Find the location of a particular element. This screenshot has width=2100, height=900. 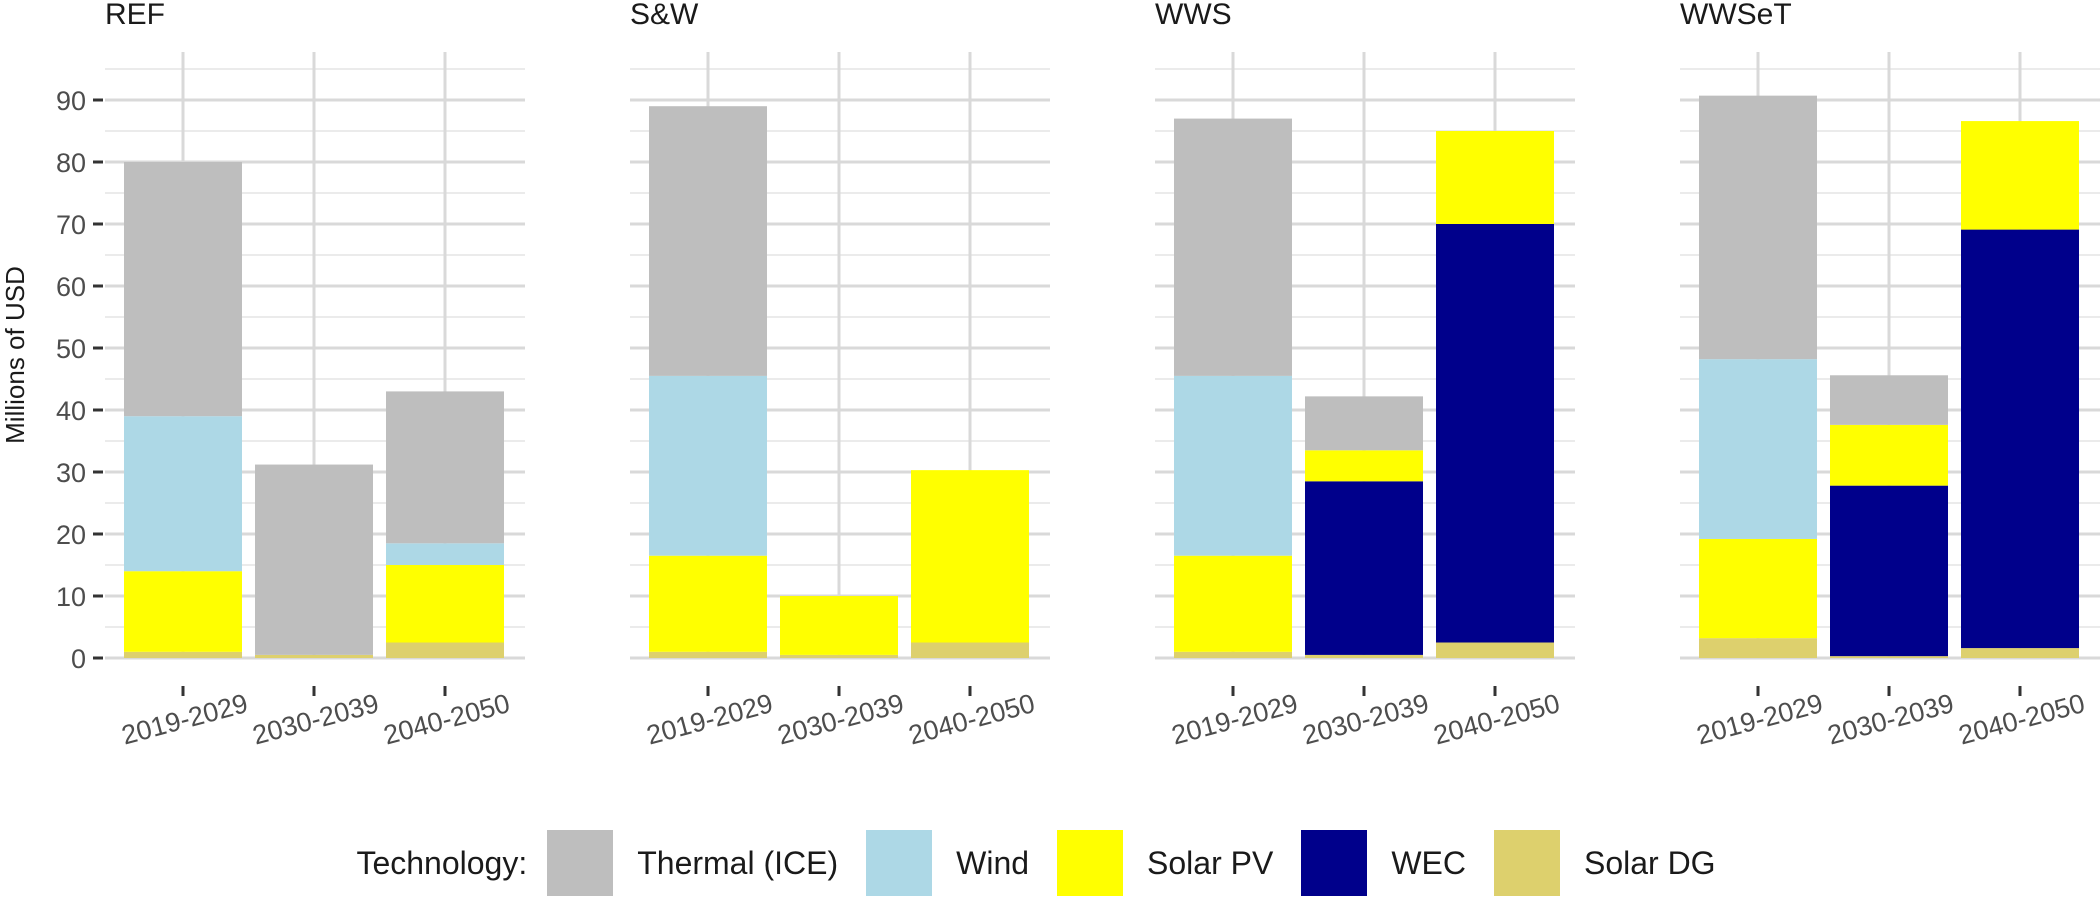

legend-title: Technology: is located at coordinates (442, 862).